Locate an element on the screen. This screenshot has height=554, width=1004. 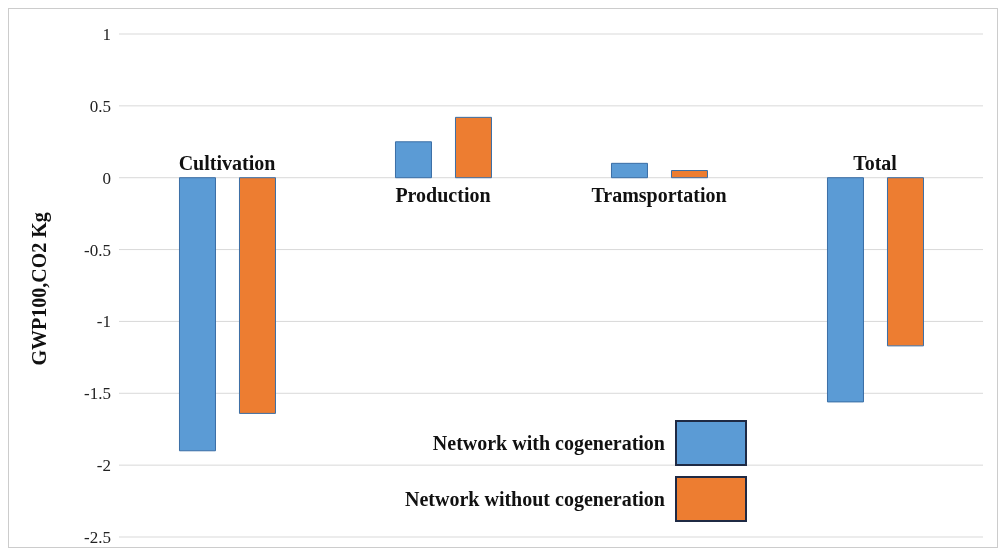
y-axis-title: GWP100,CO2 Kg is located at coordinates (40, 289).